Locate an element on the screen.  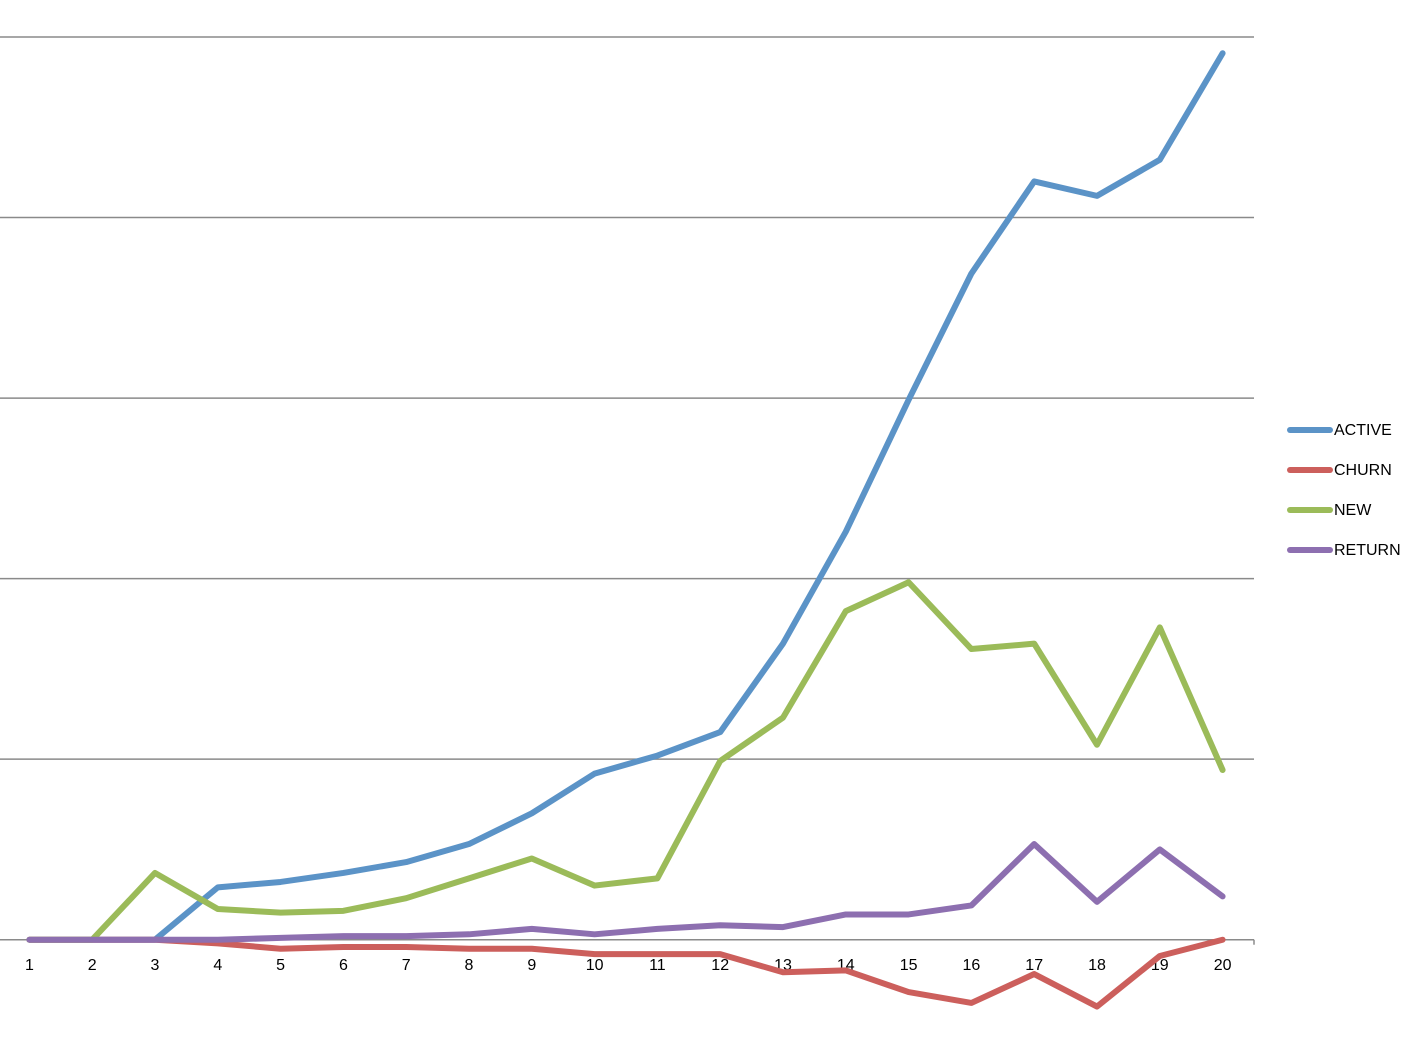
x-tick-label: 1 is located at coordinates (29, 965).